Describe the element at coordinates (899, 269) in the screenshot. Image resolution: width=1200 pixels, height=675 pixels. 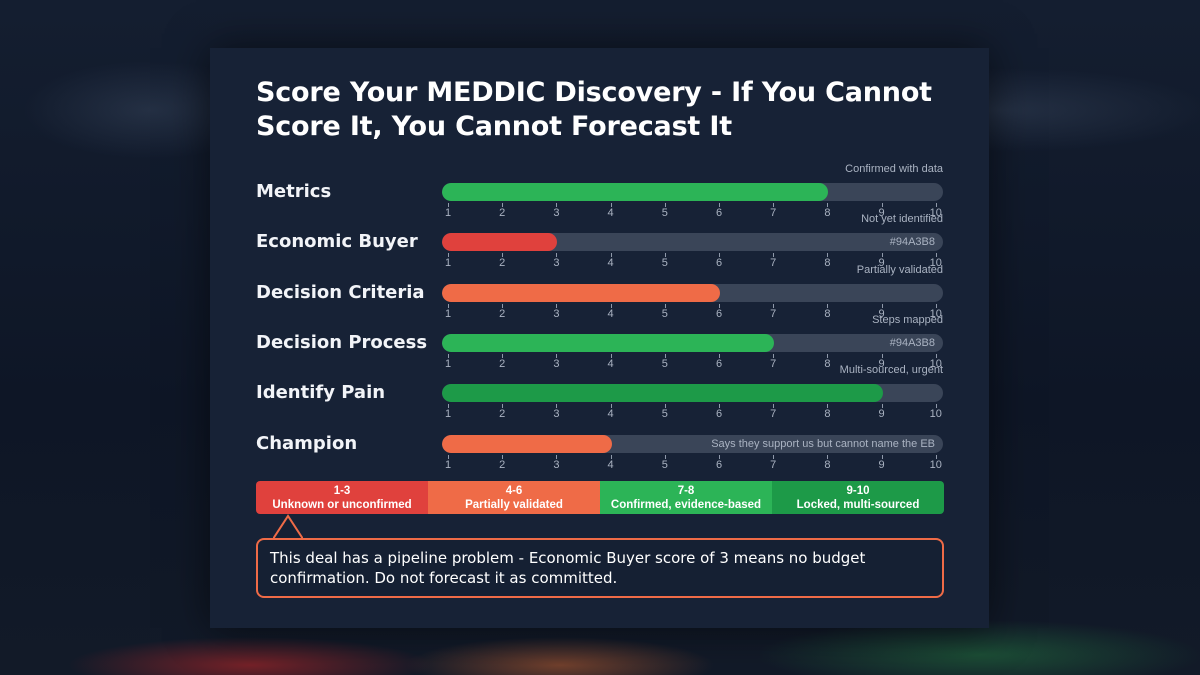
I see `criterion-note: Partially validated` at that location.